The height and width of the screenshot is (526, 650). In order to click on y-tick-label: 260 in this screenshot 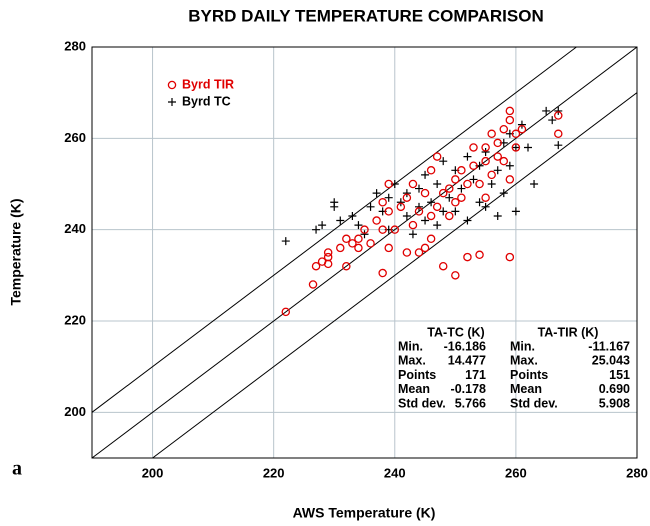, I will do `click(75, 137)`.